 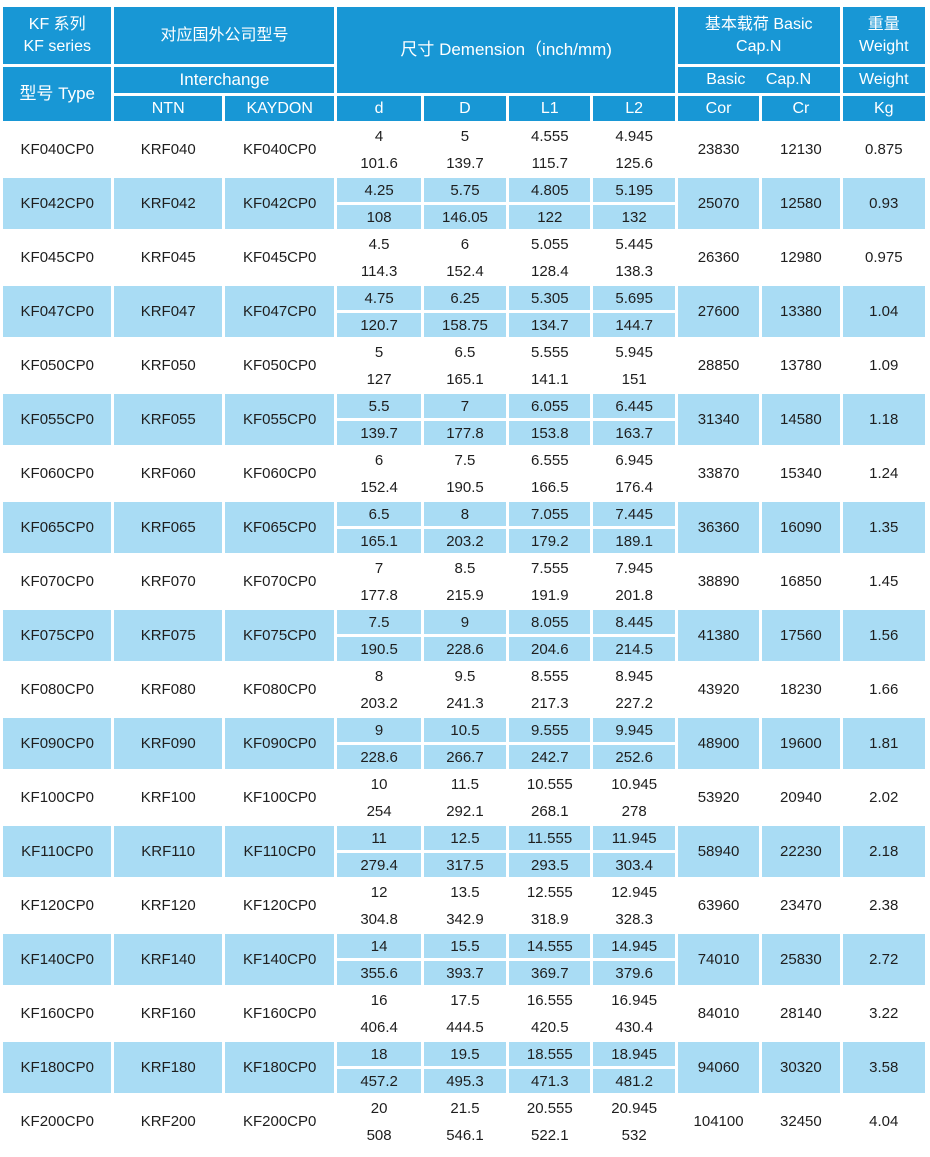 What do you see at coordinates (379, 1121) in the screenshot?
I see `cell-d: 20 508` at bounding box center [379, 1121].